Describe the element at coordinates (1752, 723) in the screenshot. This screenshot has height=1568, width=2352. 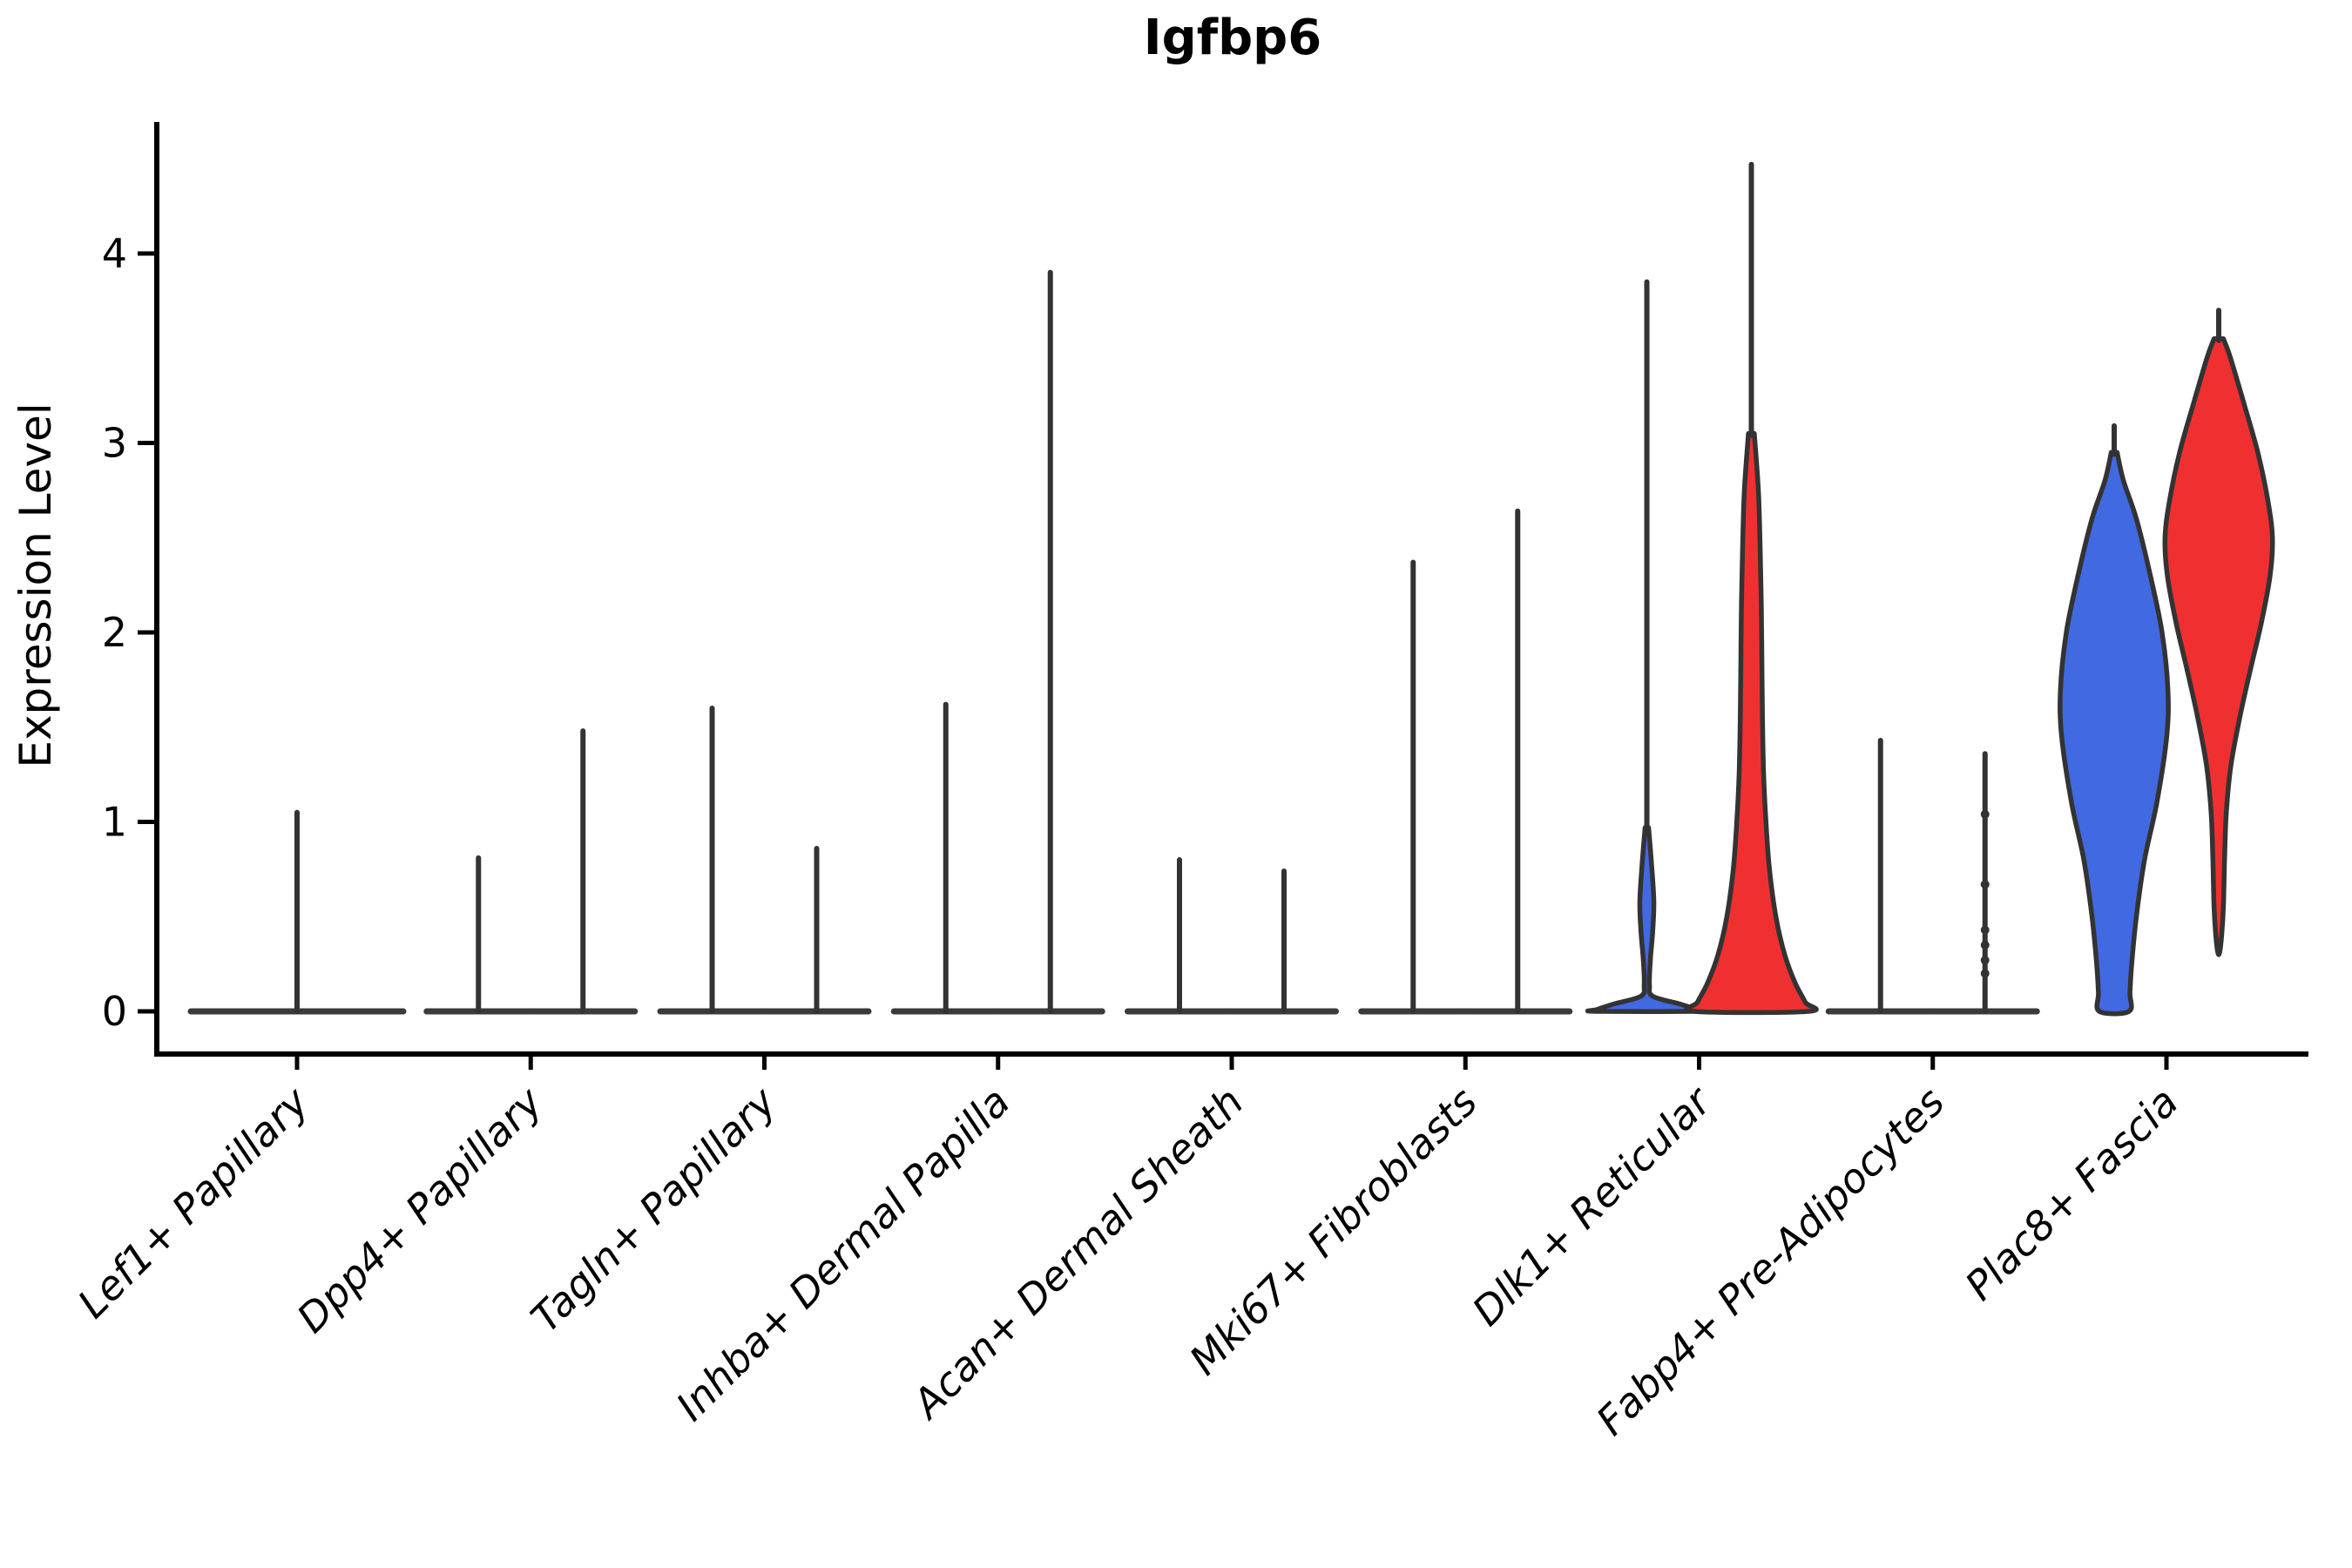
I see `violin-dlk1-reticular-right-body` at that location.